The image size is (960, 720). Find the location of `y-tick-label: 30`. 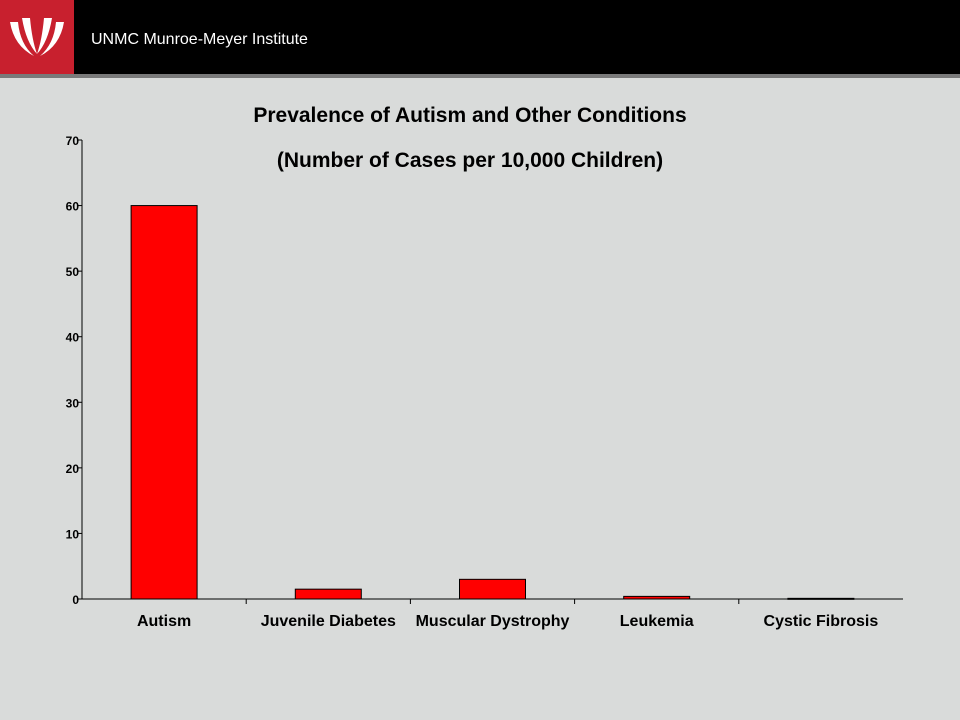

y-tick-label: 30 is located at coordinates (73, 403).